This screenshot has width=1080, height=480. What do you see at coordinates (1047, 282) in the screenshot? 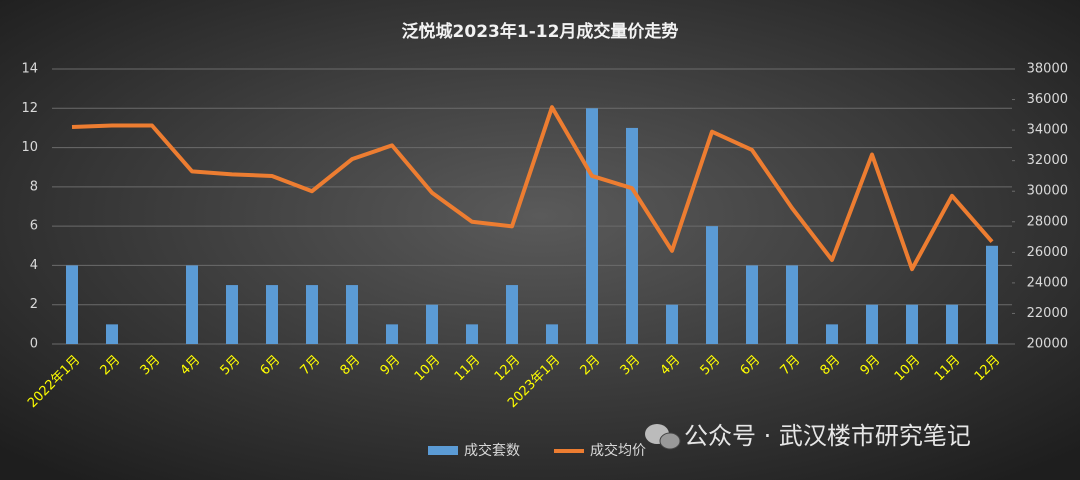
I see `y2-tick-label: 24000` at bounding box center [1047, 282].